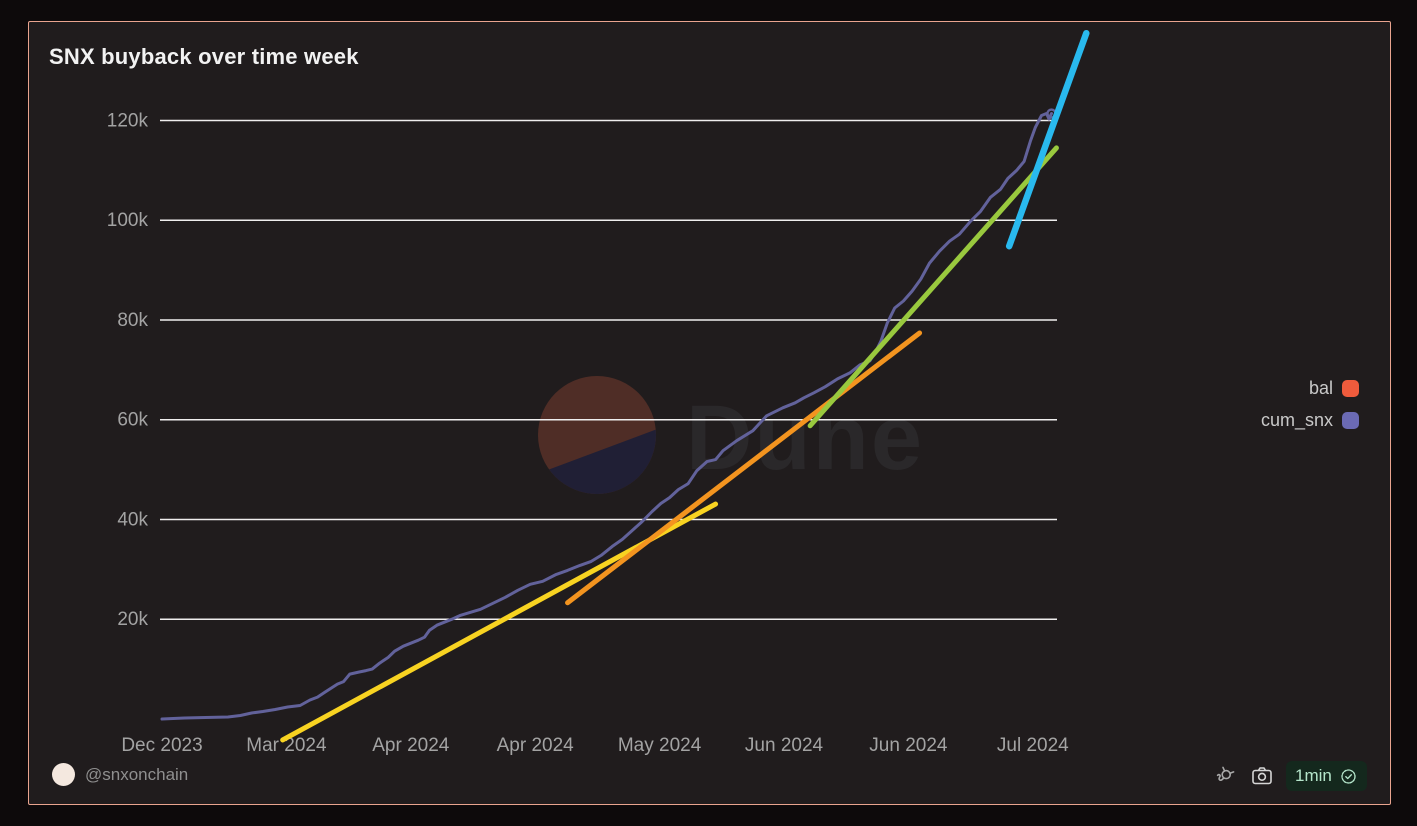  Describe the element at coordinates (1334, 388) in the screenshot. I see `legend-item-bal: bal` at that location.